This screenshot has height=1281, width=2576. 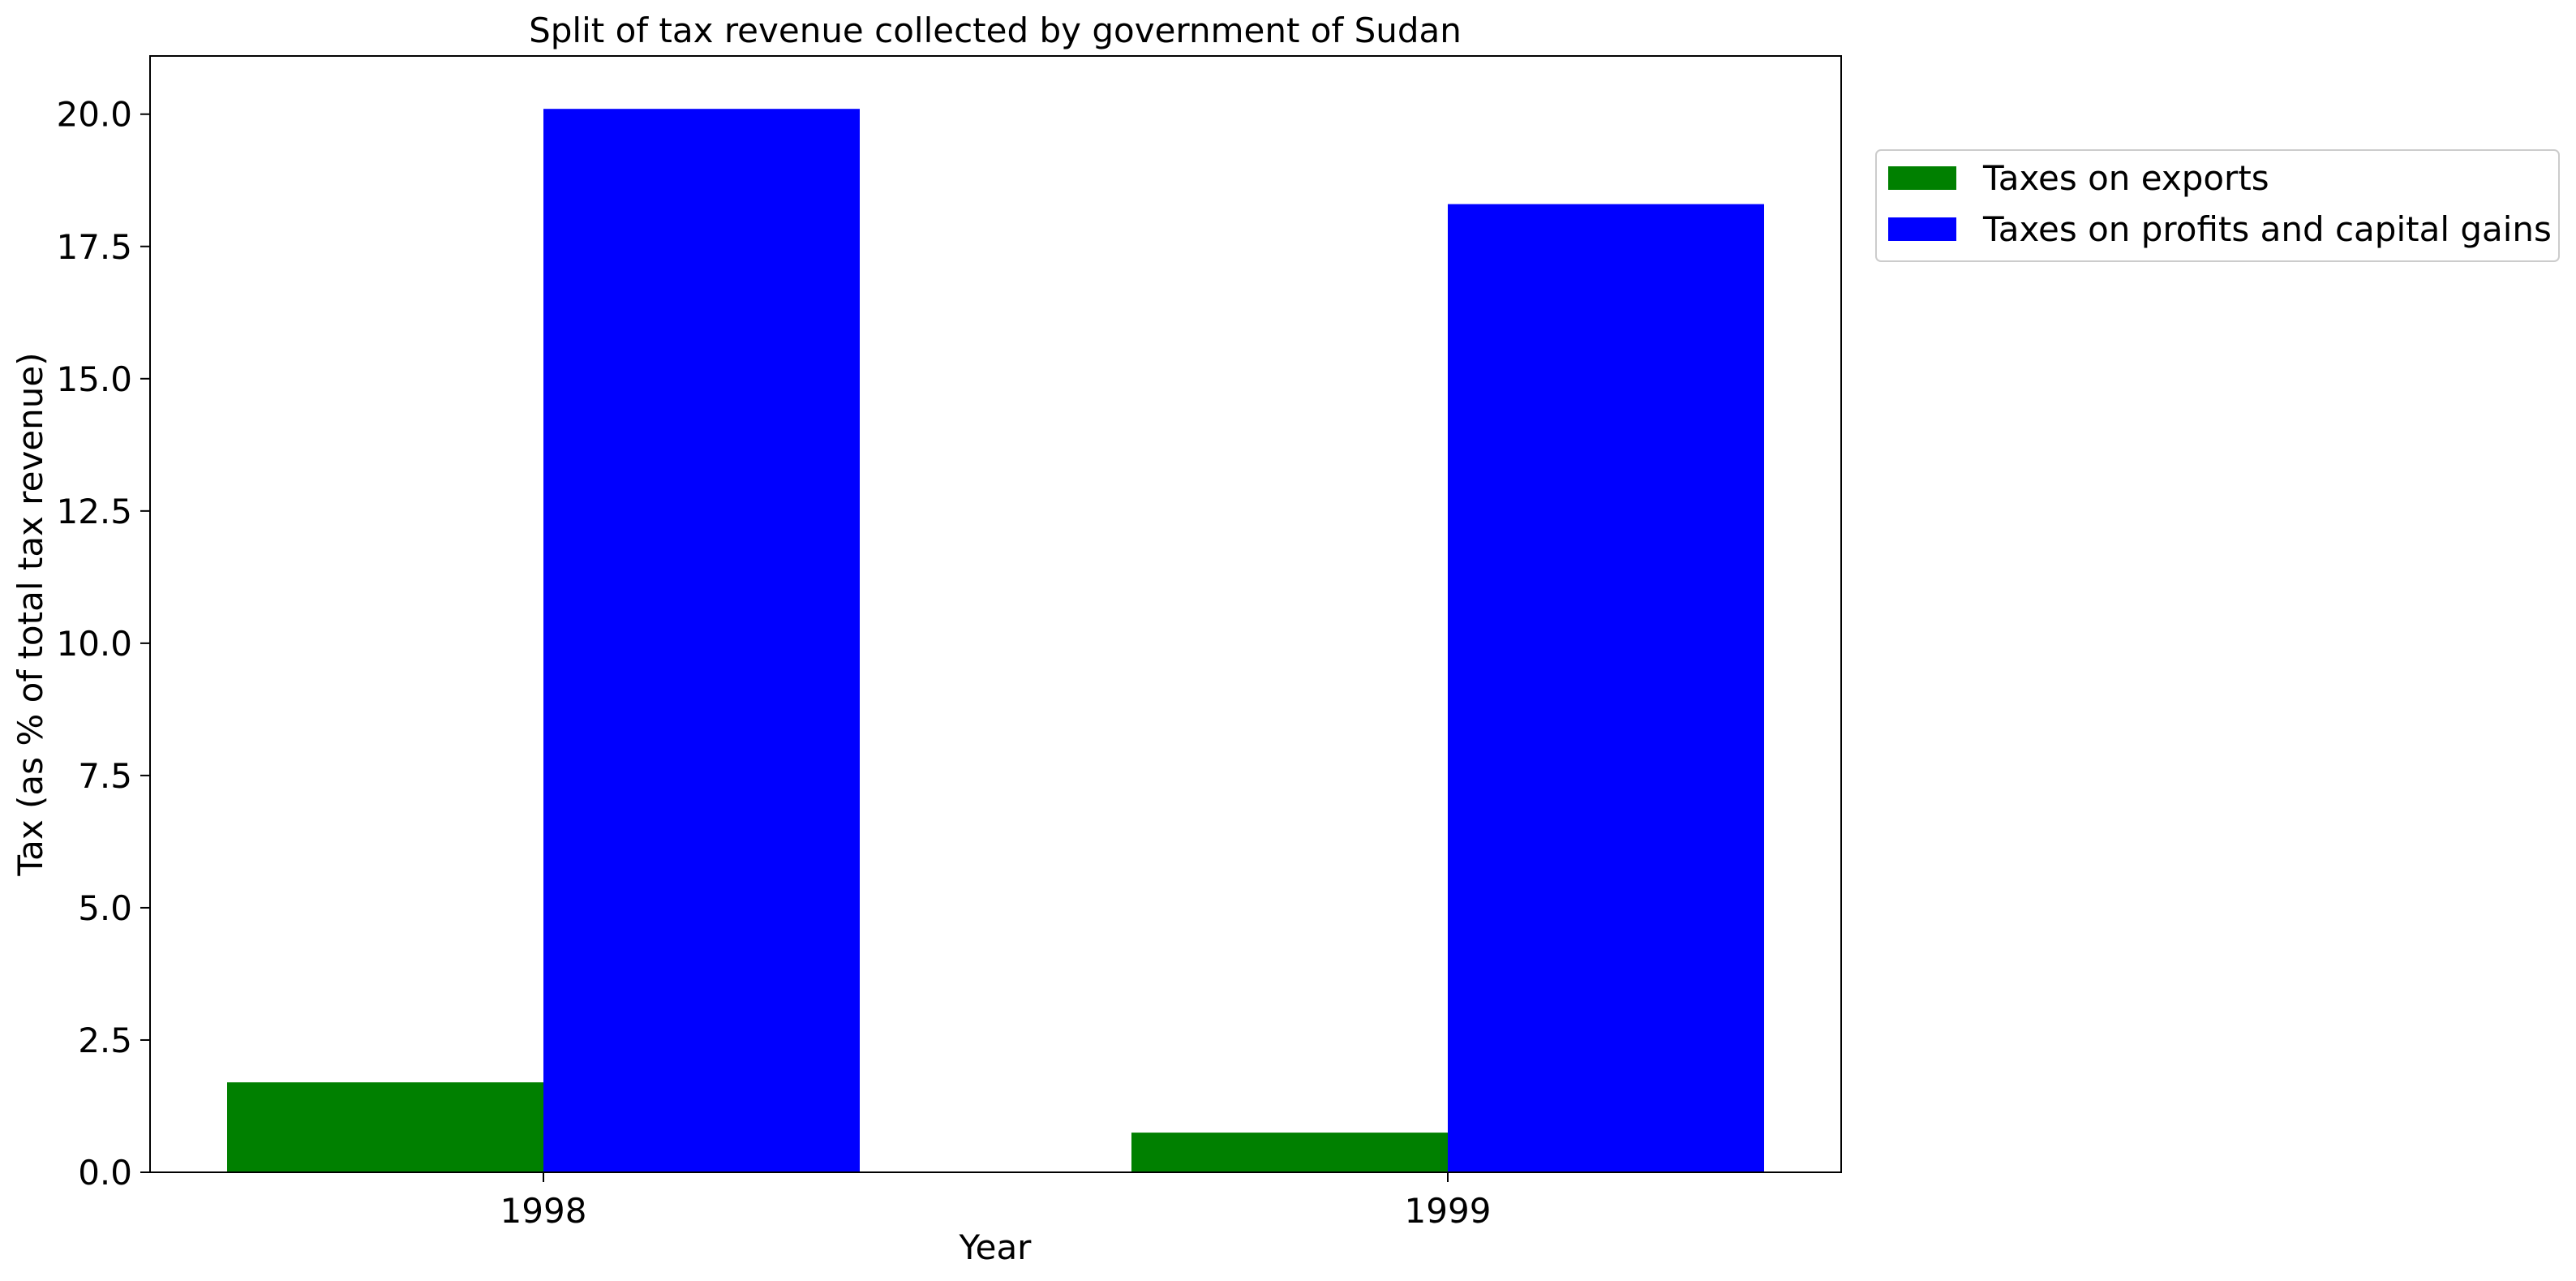 I want to click on y-tick-label: 5.0, so click(x=105, y=908).